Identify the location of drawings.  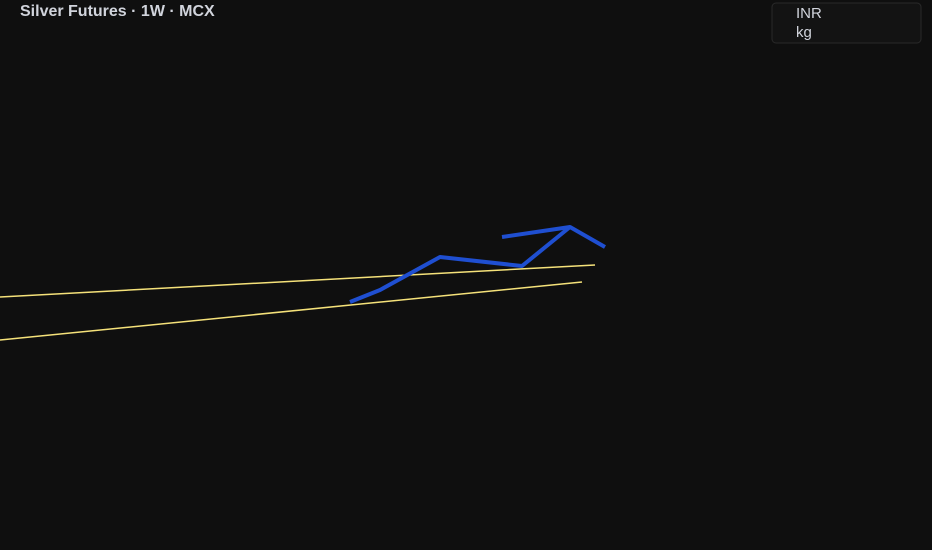
(303, 283).